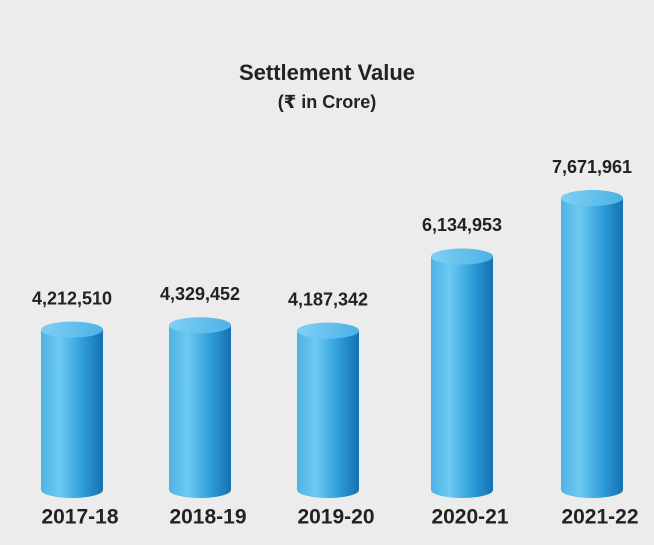 The width and height of the screenshot is (654, 545). I want to click on chart-title: Settlement Value, so click(327, 72).